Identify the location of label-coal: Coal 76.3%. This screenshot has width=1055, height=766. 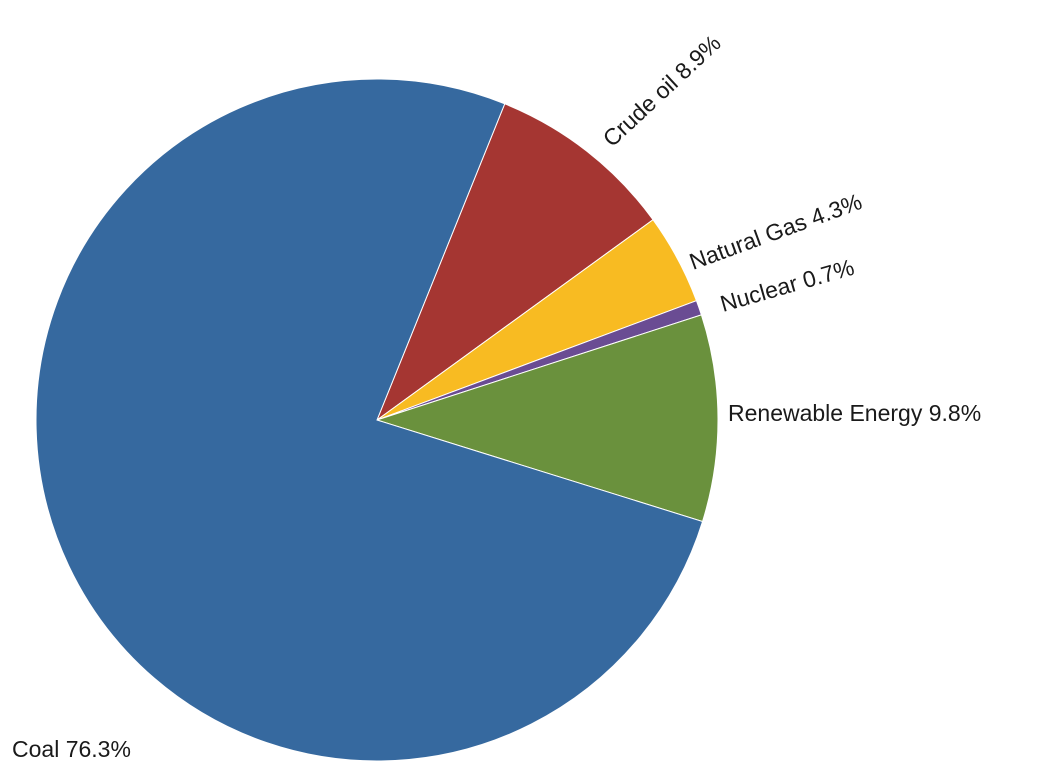
(71, 749).